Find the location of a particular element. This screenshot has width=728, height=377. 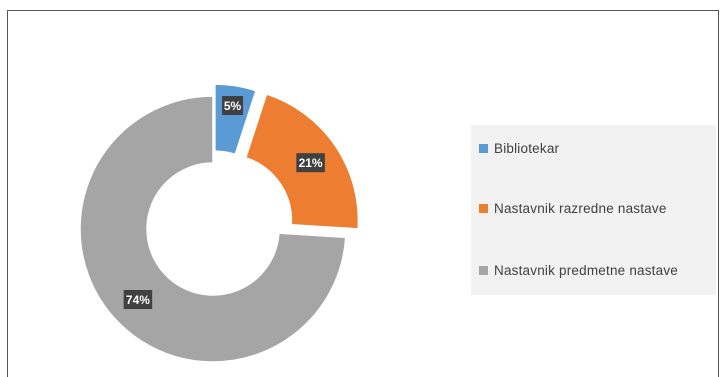

legend-item-razredne: Nastavnik razredne nastave is located at coordinates (573, 208).